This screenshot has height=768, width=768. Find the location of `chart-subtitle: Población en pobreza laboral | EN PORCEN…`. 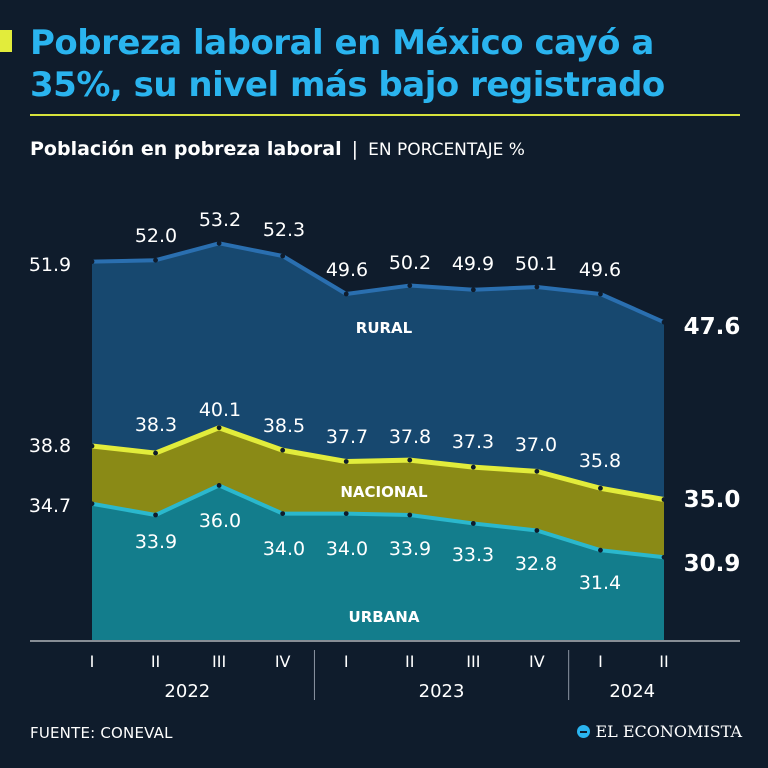

chart-subtitle: Población en pobreza laboral | EN PORCEN… is located at coordinates (277, 149).